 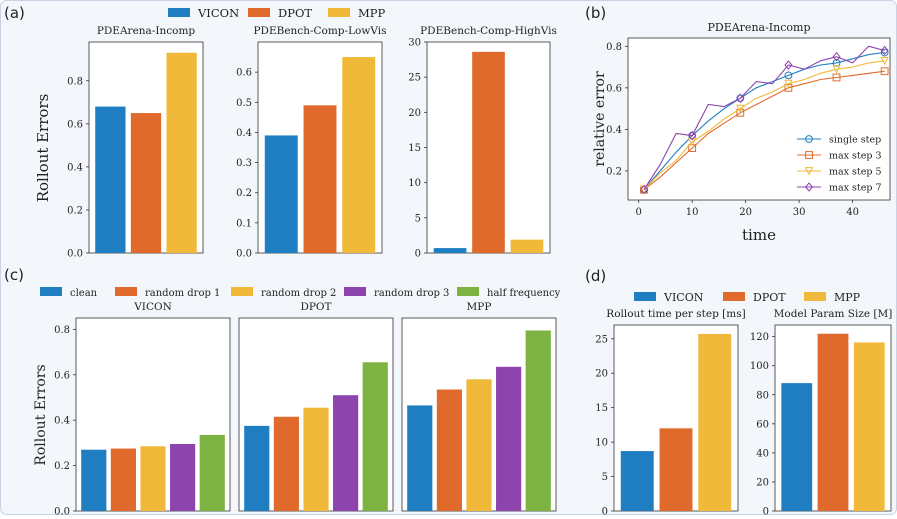 What do you see at coordinates (75, 81) in the screenshot?
I see `panel-a-sub0-ytick-label: 0.8` at bounding box center [75, 81].